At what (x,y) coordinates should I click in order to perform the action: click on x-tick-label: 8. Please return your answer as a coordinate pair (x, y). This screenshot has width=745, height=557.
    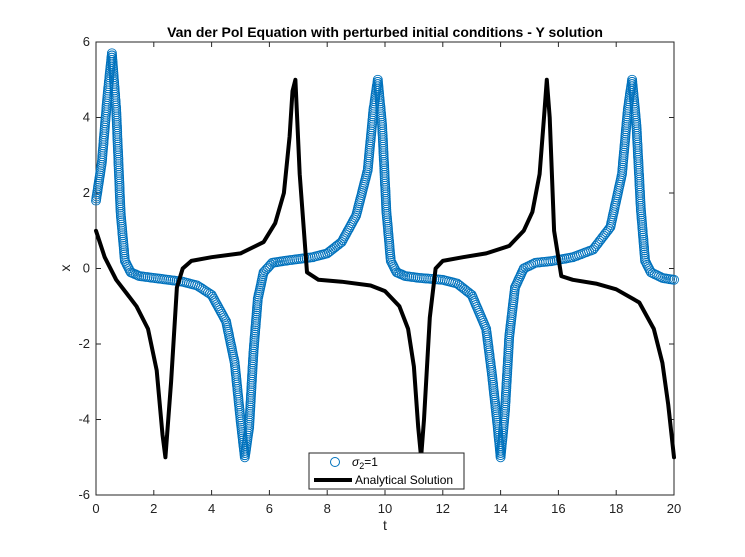
    Looking at the image, I should click on (327, 508).